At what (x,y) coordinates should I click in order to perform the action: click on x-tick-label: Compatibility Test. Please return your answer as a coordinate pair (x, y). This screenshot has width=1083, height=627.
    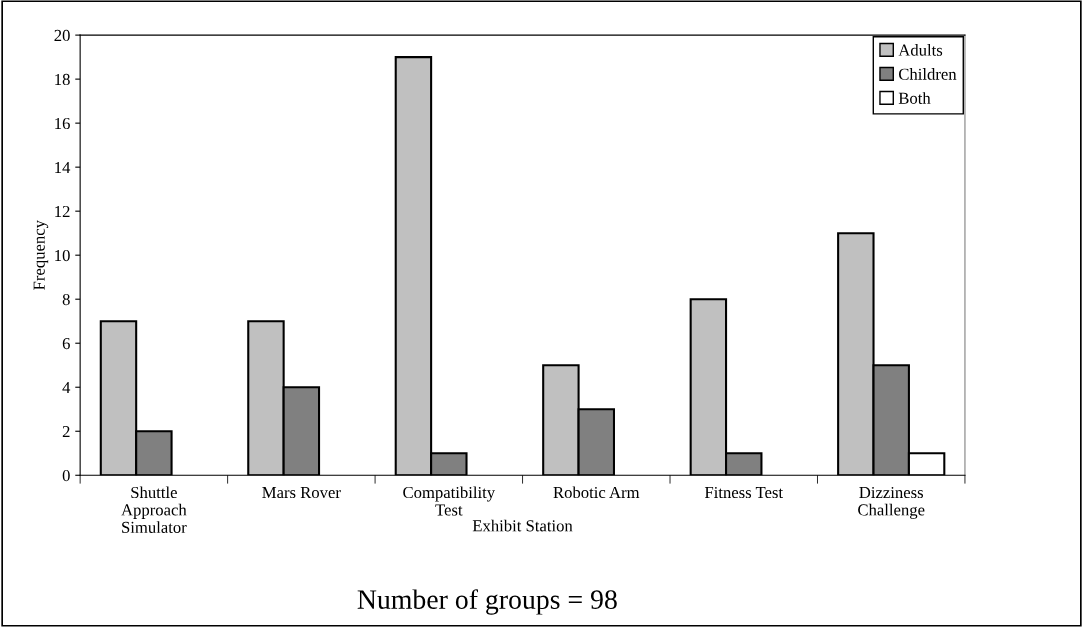
    Looking at the image, I should click on (449, 501).